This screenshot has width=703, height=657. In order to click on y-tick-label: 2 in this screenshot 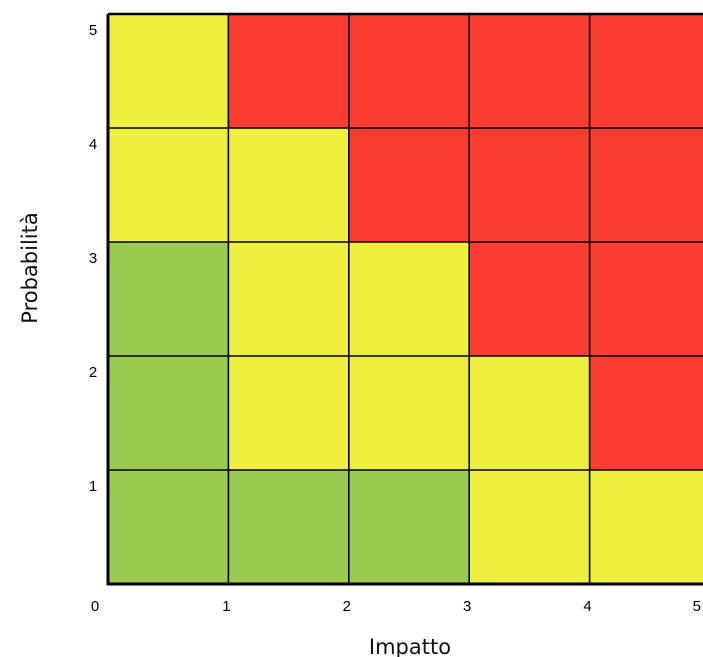, I will do `click(93, 372)`.